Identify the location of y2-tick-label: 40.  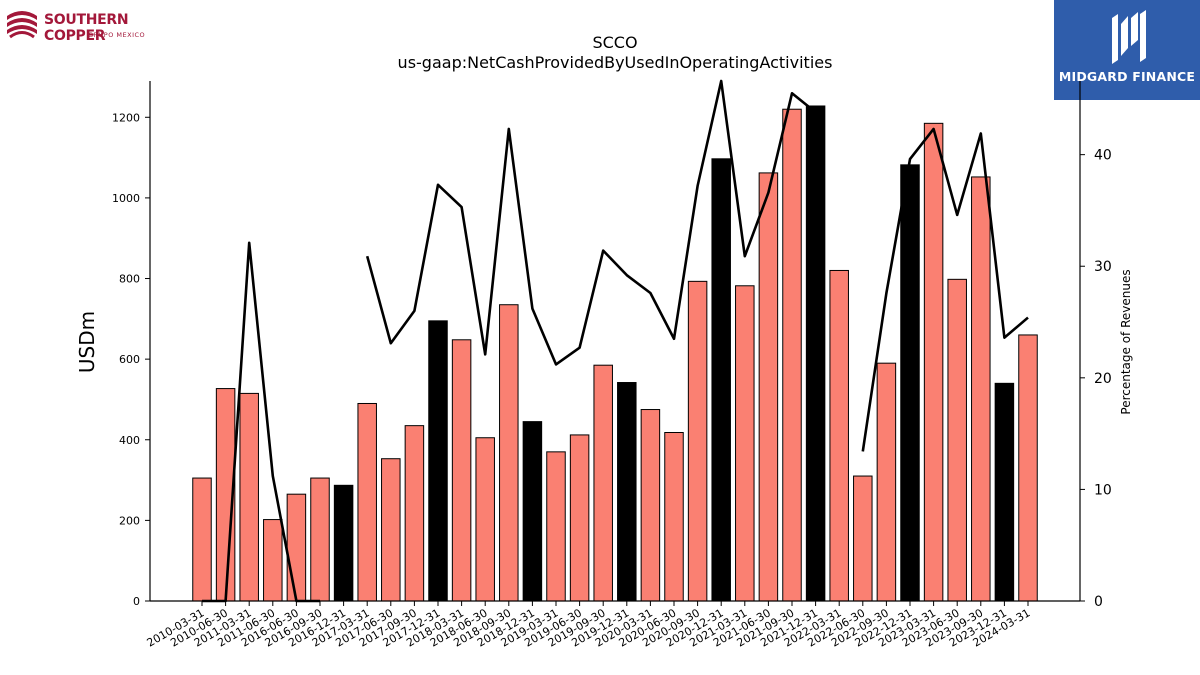
(1103, 156).